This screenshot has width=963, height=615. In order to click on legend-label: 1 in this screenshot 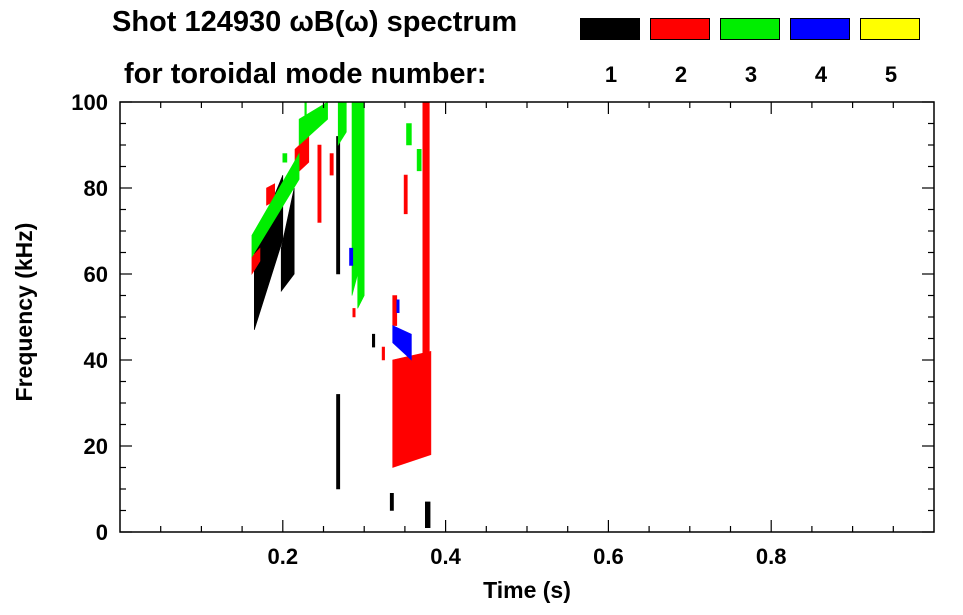, I will do `click(611, 74)`.